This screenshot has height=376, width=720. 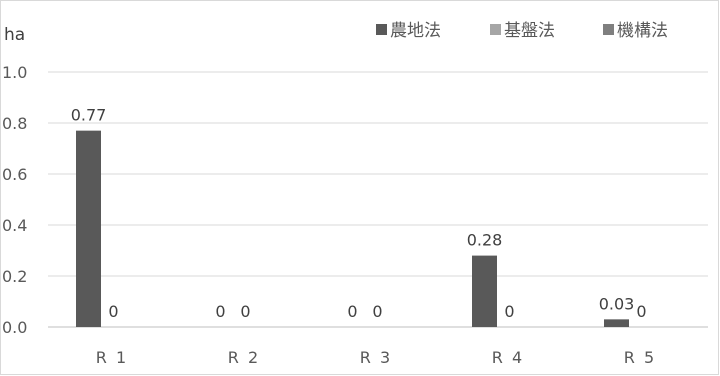 What do you see at coordinates (14, 174) in the screenshot?
I see `y-tick-label: 0.6` at bounding box center [14, 174].